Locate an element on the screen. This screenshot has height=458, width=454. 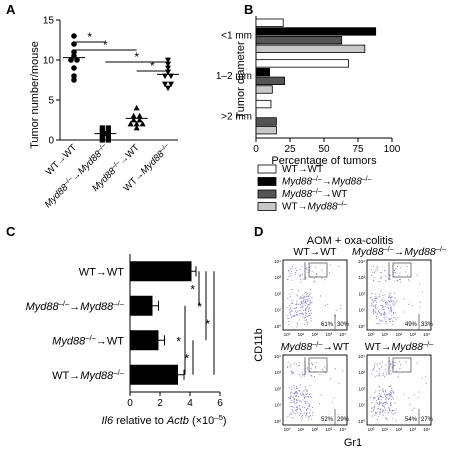
panel-d-percent-right: 33% is located at coordinates (427, 325).